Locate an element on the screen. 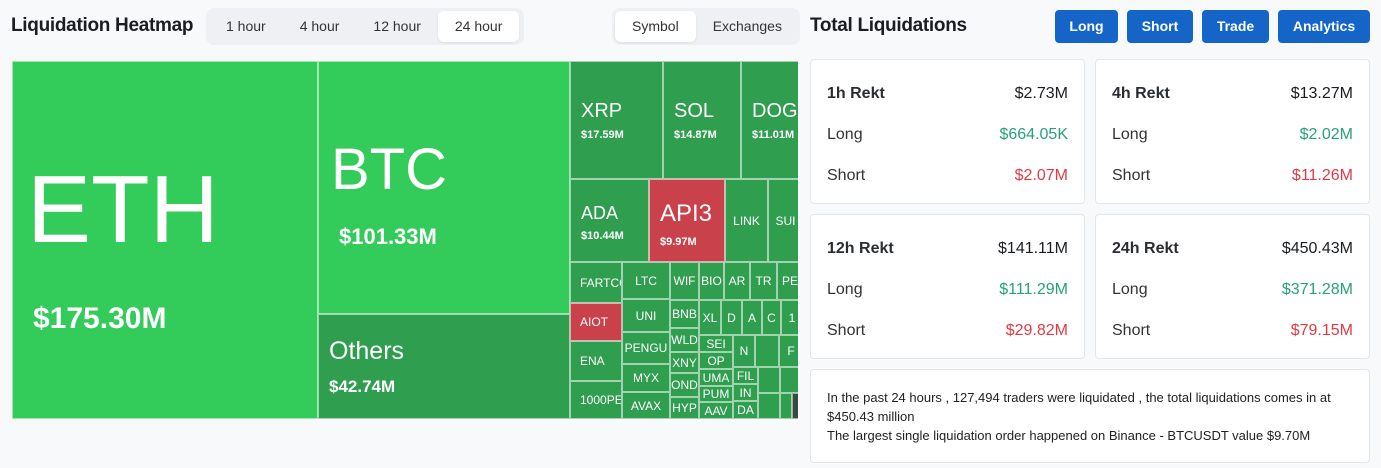 Image resolution: width=1381 pixels, height=468 pixels. tile-symbol: WLD is located at coordinates (684, 340).